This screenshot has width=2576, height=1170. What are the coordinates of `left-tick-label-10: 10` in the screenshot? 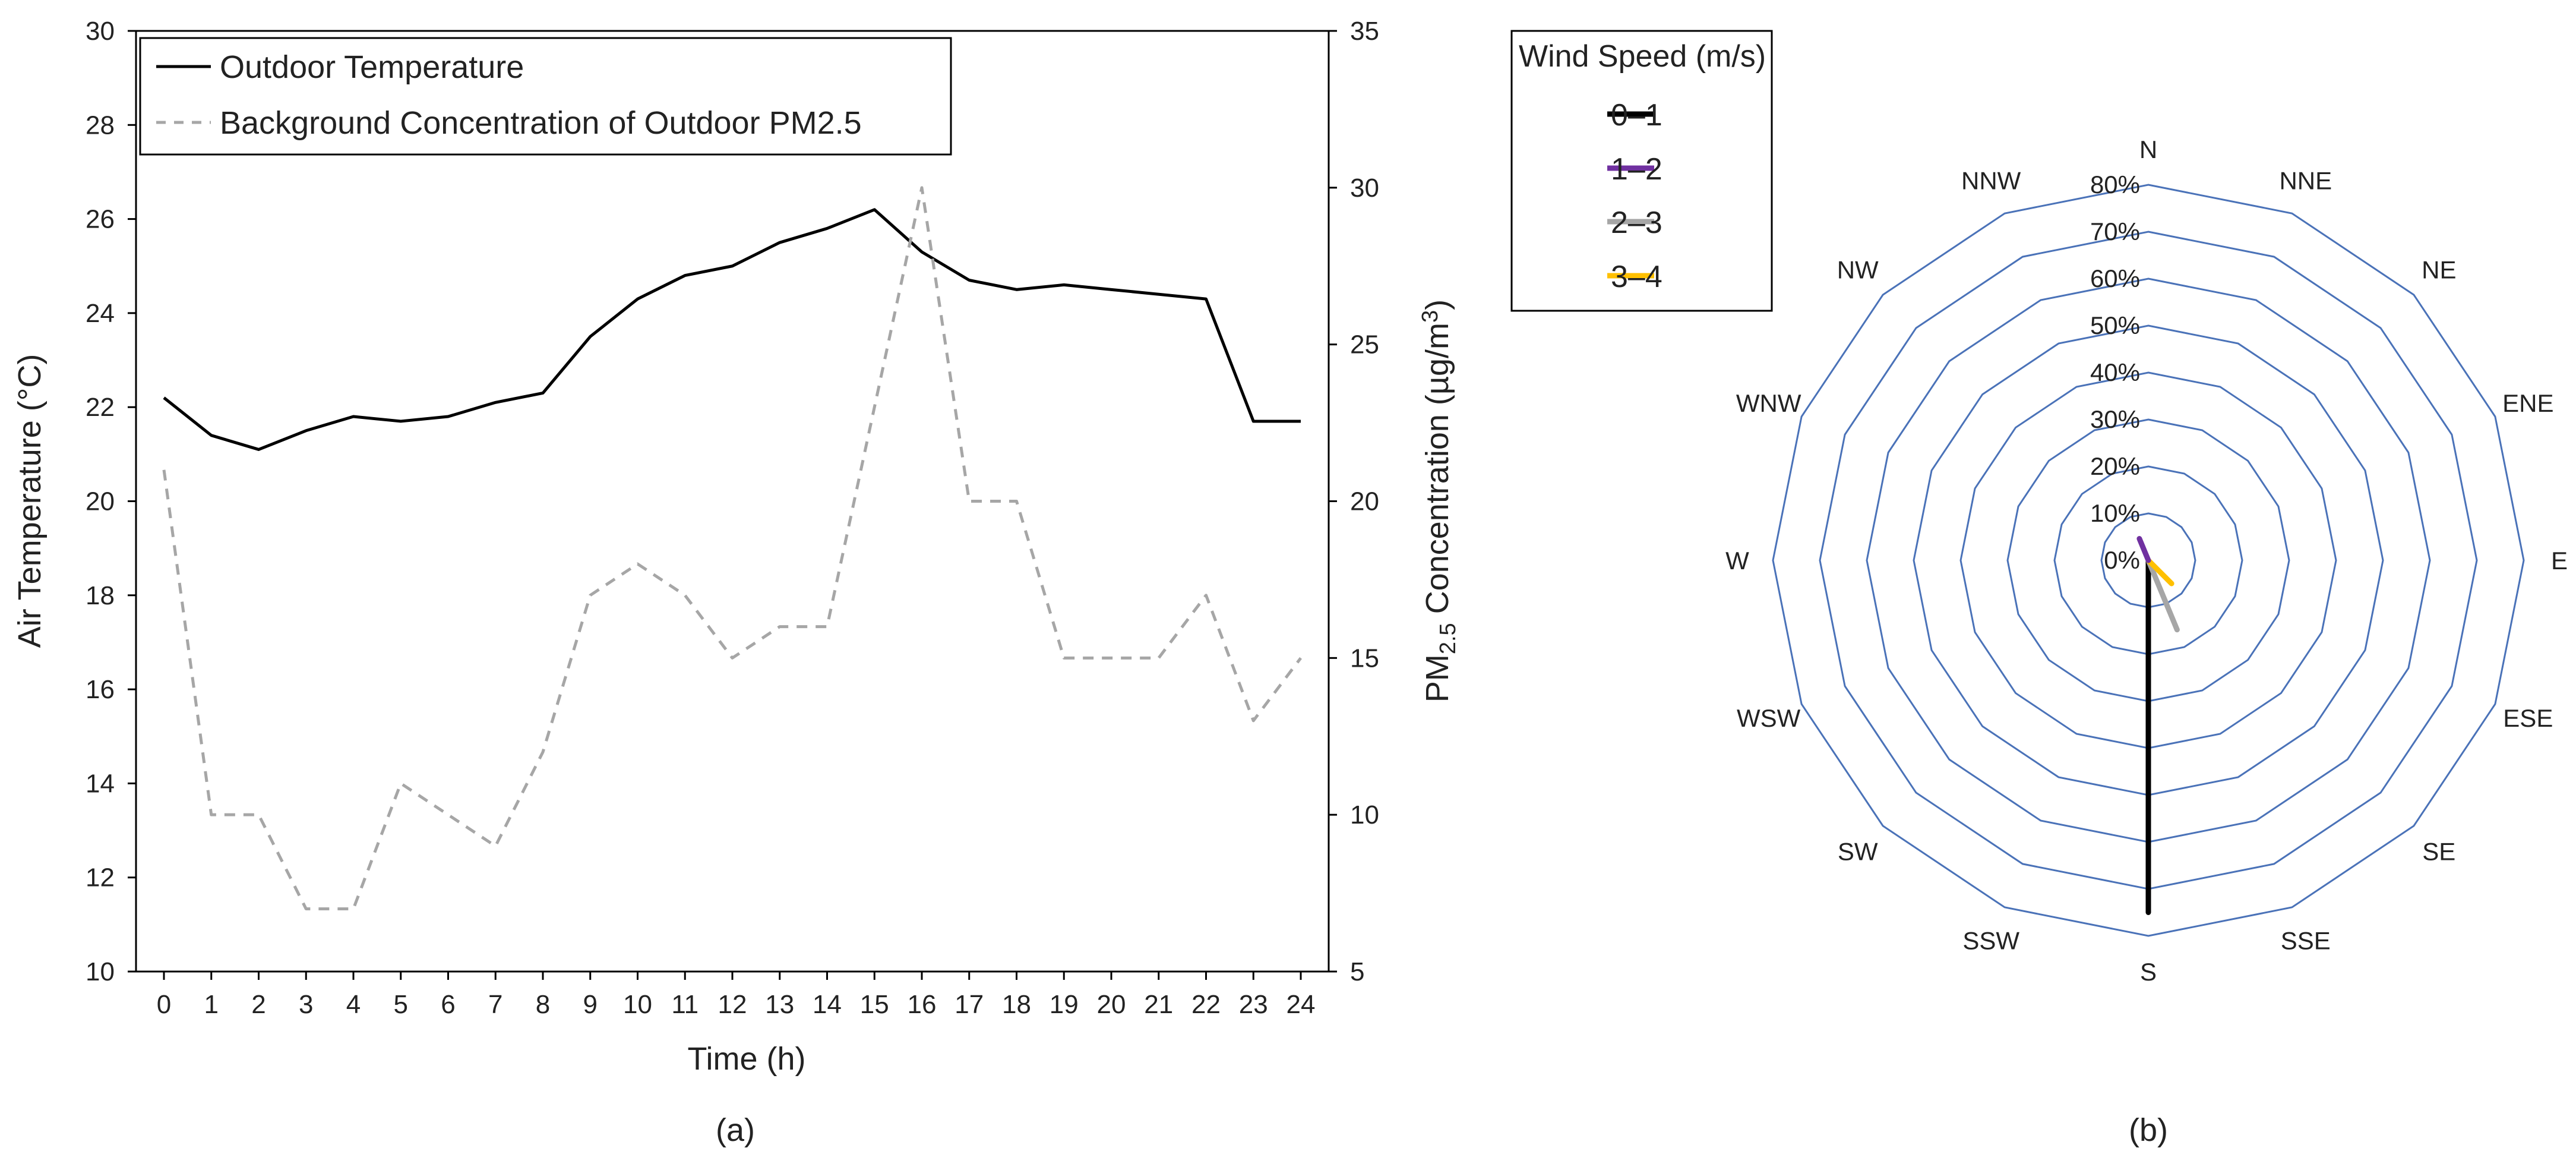 It's located at (100, 971).